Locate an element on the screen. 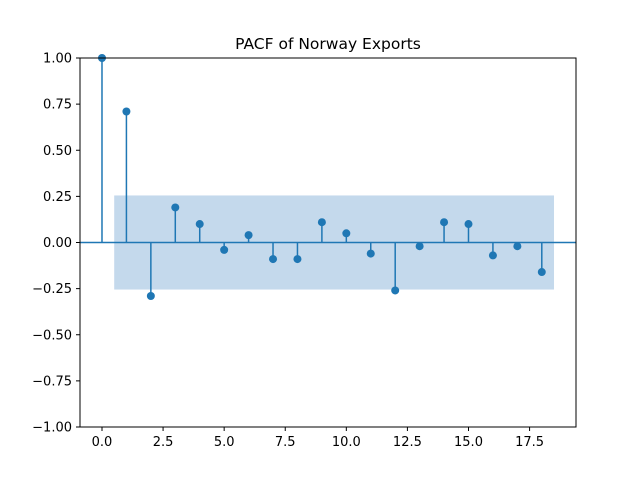  x-tick-label: 5.0 is located at coordinates (224, 442).